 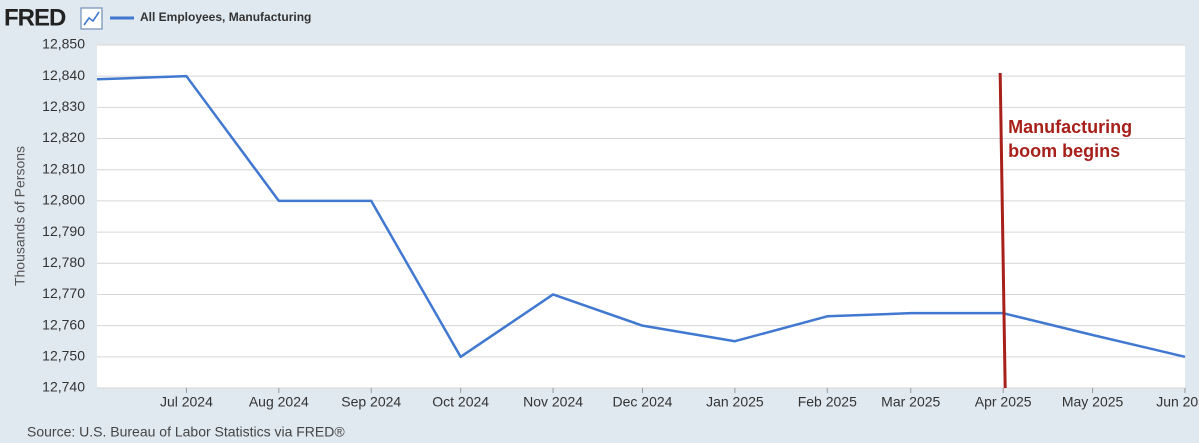 What do you see at coordinates (735, 402) in the screenshot?
I see `x-tick-label: Jan 2025` at bounding box center [735, 402].